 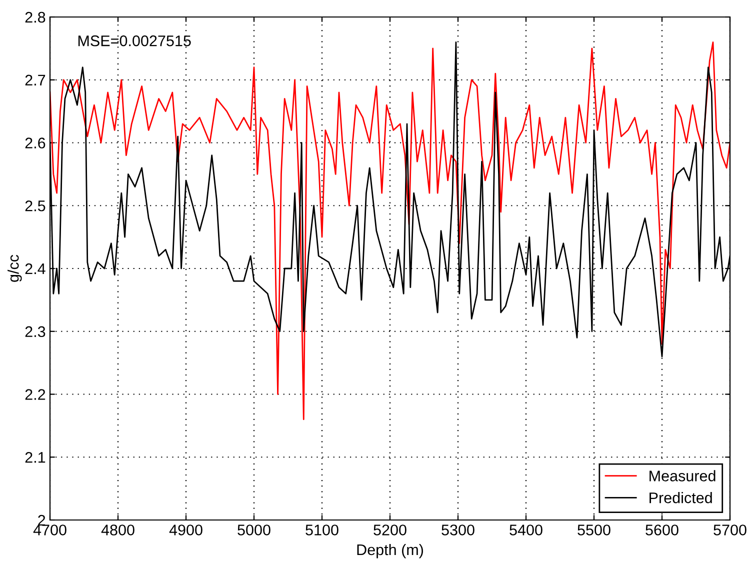 What do you see at coordinates (35, 457) in the screenshot?
I see `y-tick-label: 2.1` at bounding box center [35, 457].